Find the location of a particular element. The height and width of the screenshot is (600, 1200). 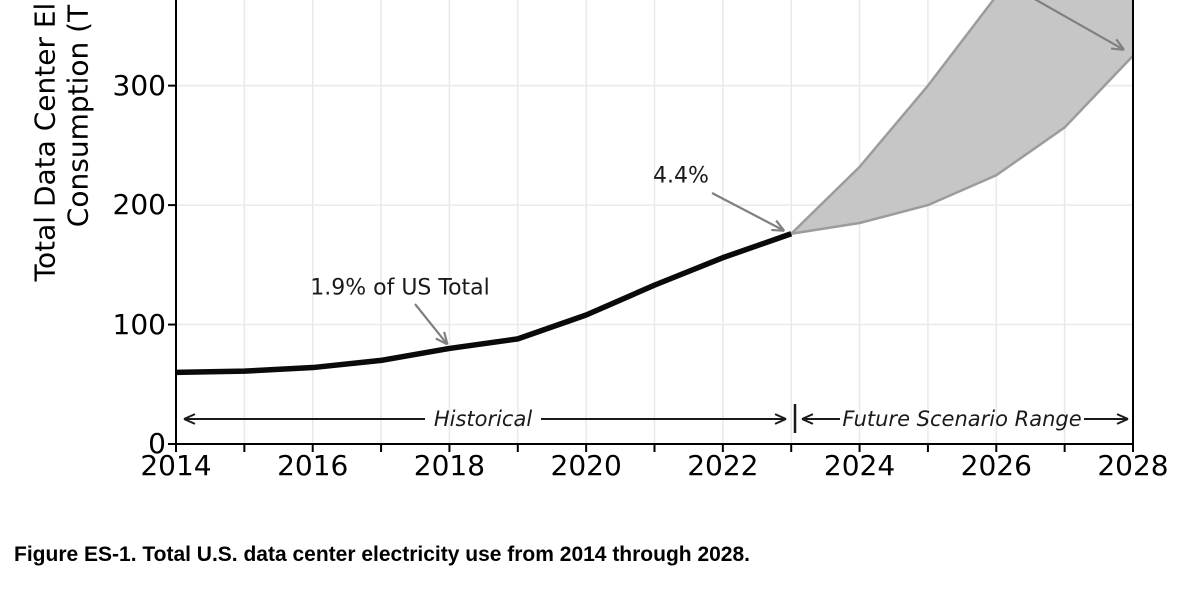

y-tick-label-0: 0 is located at coordinates (157, 443).